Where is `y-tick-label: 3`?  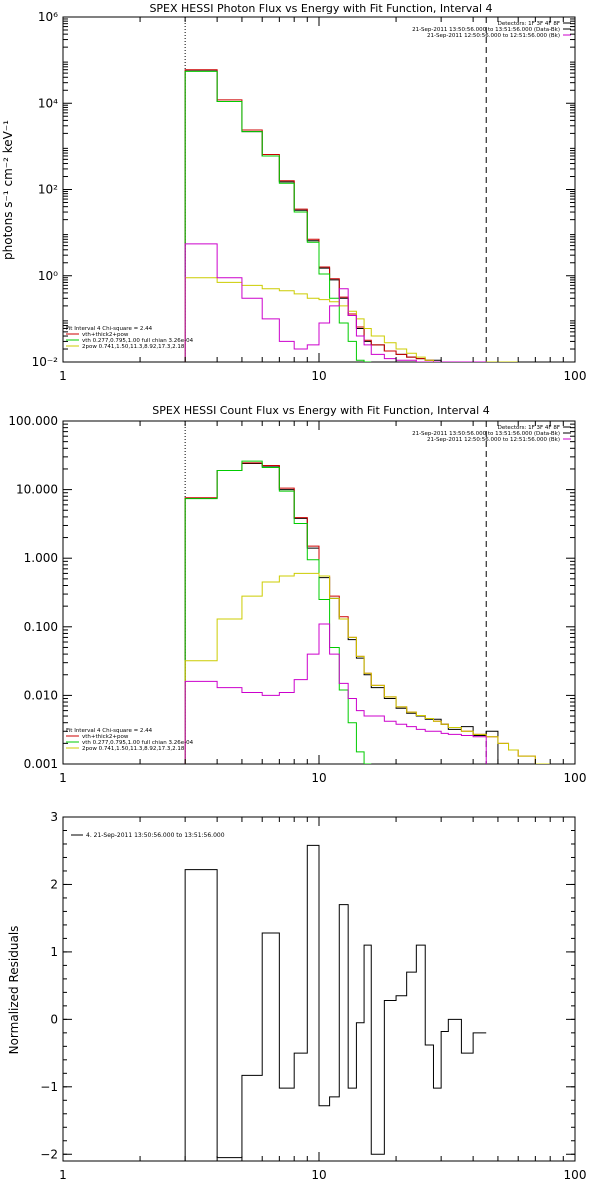
y-tick-label: 3 is located at coordinates (54, 817).